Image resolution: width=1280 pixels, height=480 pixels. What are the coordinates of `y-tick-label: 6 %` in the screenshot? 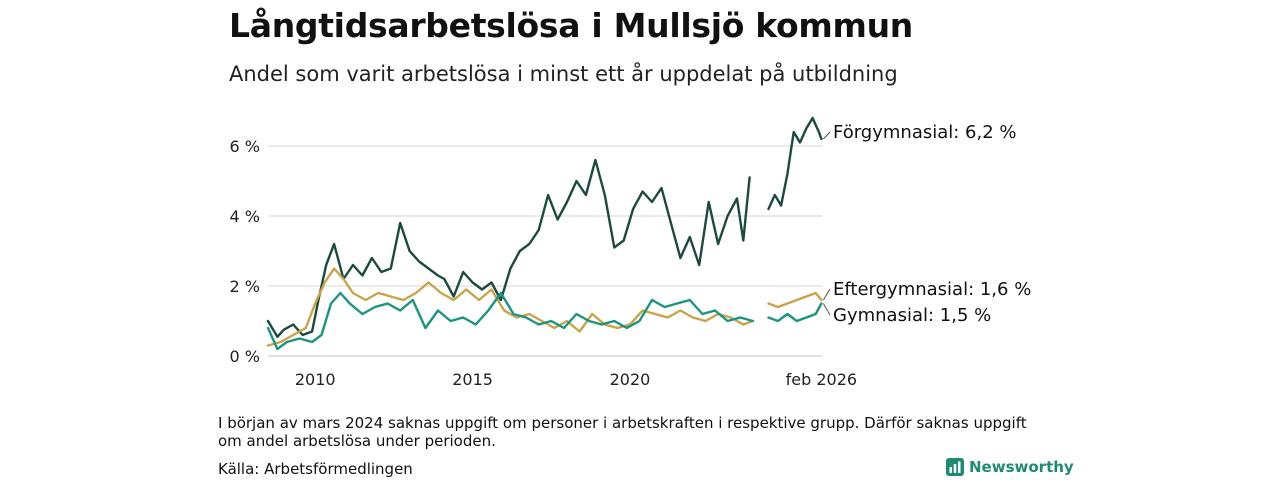 It's located at (245, 146).